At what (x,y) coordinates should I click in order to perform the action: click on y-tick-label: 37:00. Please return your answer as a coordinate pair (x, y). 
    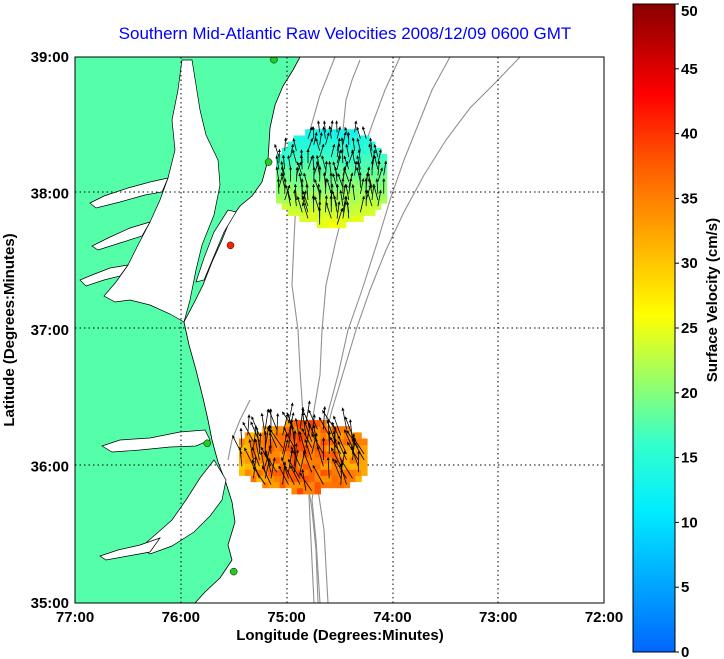
    Looking at the image, I should click on (50, 330).